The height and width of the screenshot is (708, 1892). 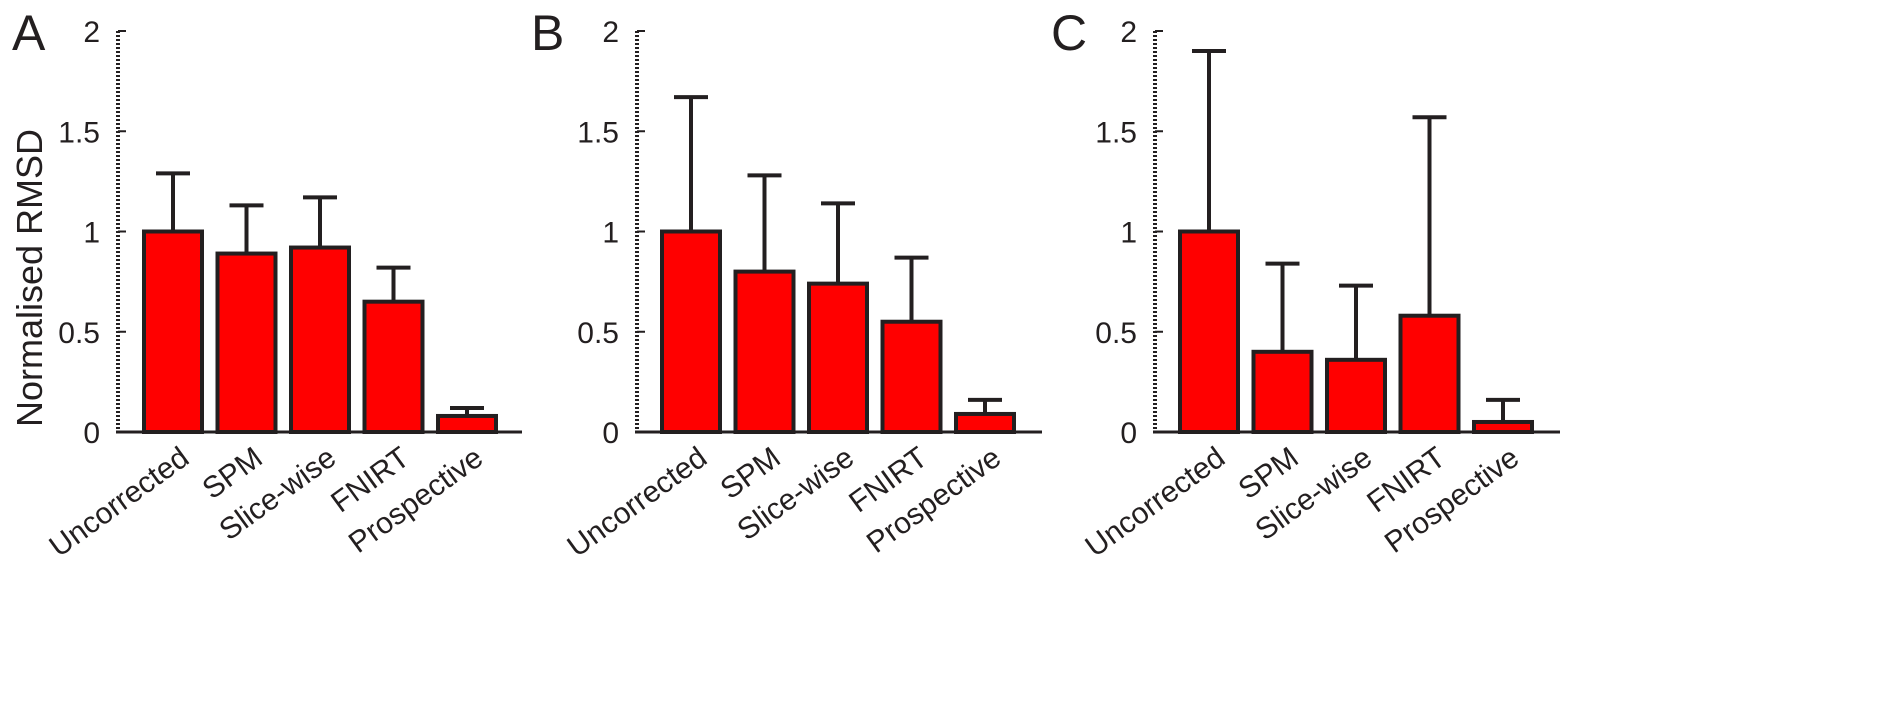 I want to click on panel-letter: C, so click(x=1069, y=33).